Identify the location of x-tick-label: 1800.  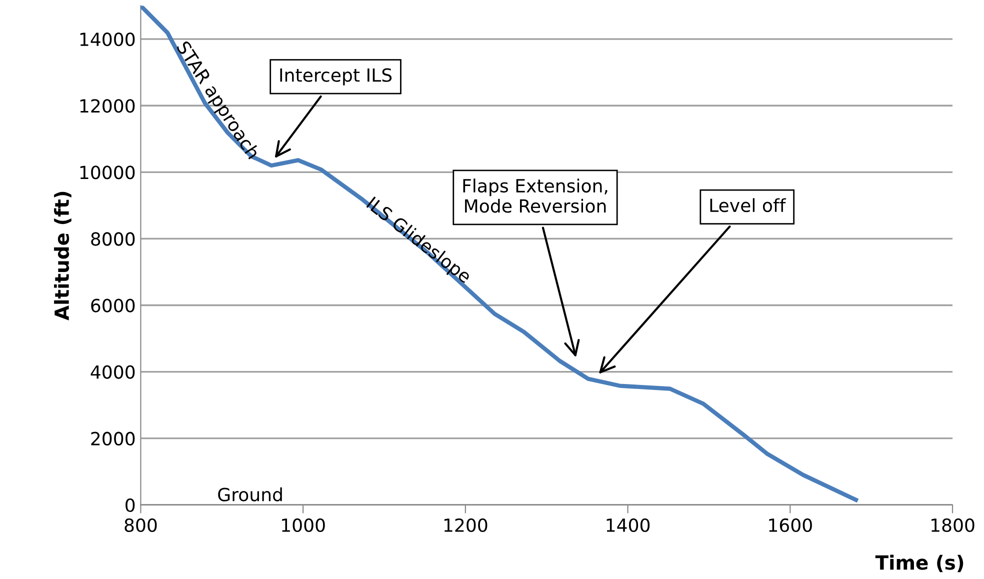
(953, 525).